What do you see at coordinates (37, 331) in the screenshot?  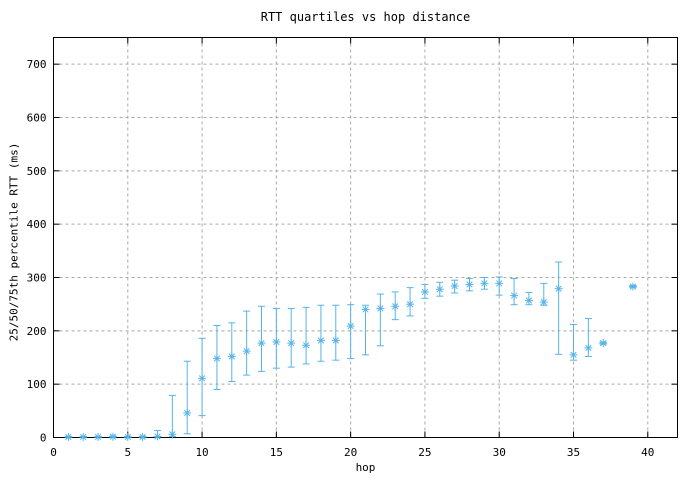 I see `y-tick-label-200: 200` at bounding box center [37, 331].